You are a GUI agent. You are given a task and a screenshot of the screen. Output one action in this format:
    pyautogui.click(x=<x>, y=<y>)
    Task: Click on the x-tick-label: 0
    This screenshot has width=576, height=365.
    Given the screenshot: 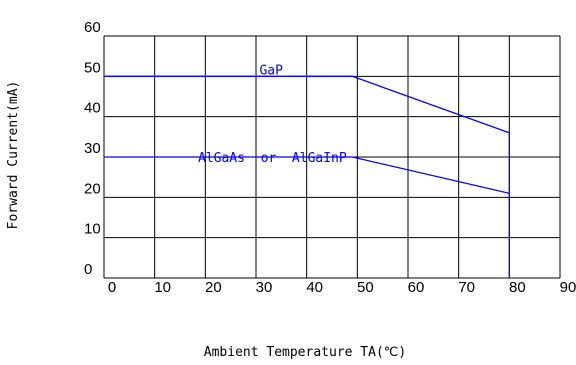 What is the action you would take?
    pyautogui.click(x=112, y=287)
    